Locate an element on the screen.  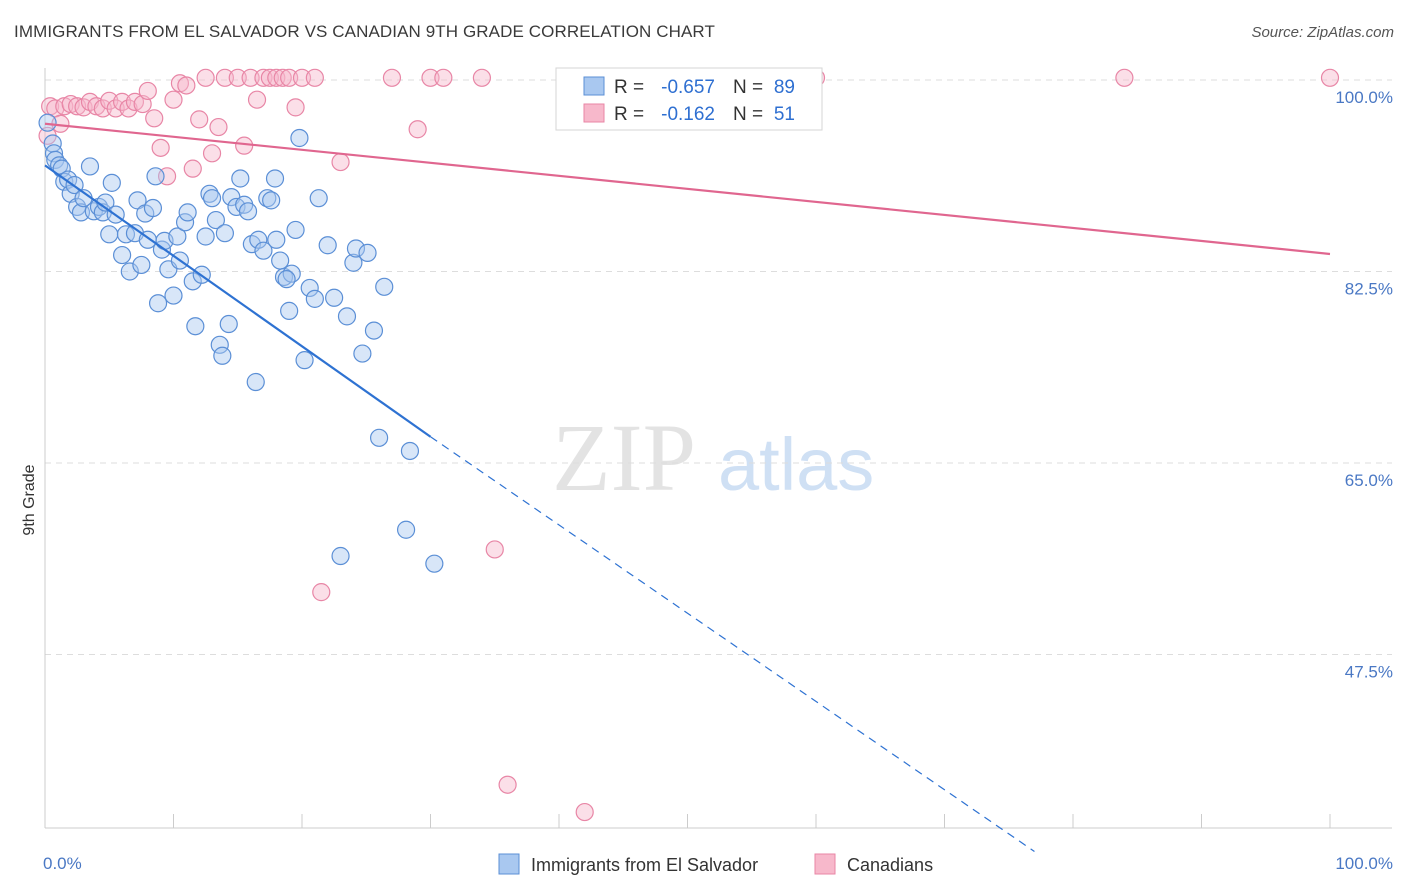
legend-n-value-1: 89 is located at coordinates (784, 87).